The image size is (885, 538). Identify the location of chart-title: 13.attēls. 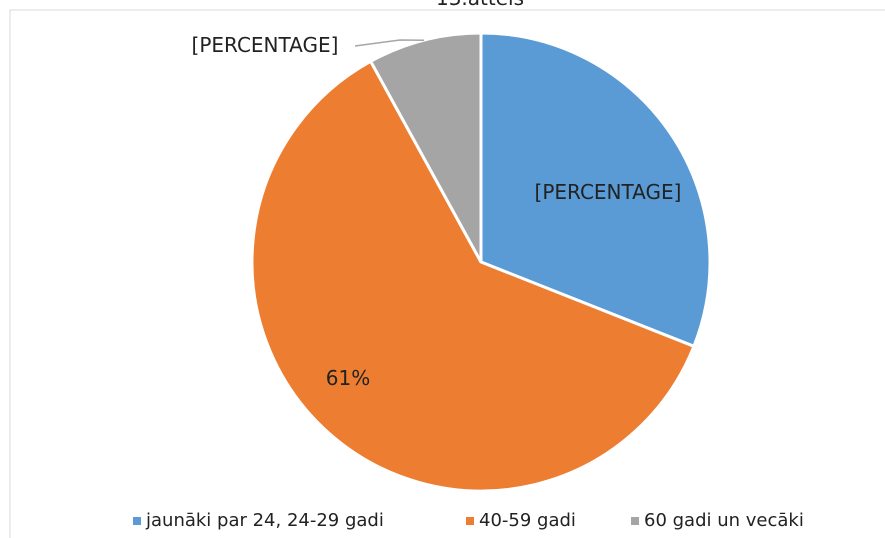
(442, 5).